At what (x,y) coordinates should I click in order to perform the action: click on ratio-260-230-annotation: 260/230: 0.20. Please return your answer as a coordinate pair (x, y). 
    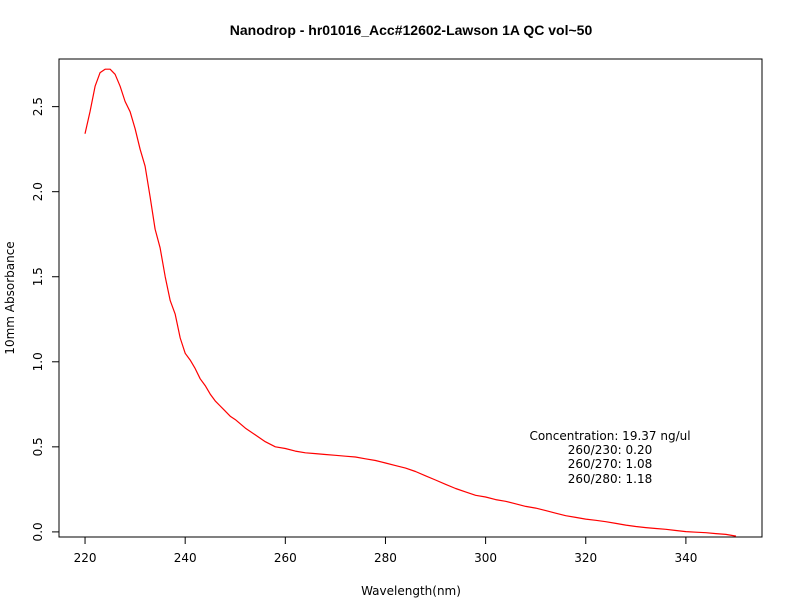
    Looking at the image, I should click on (610, 450).